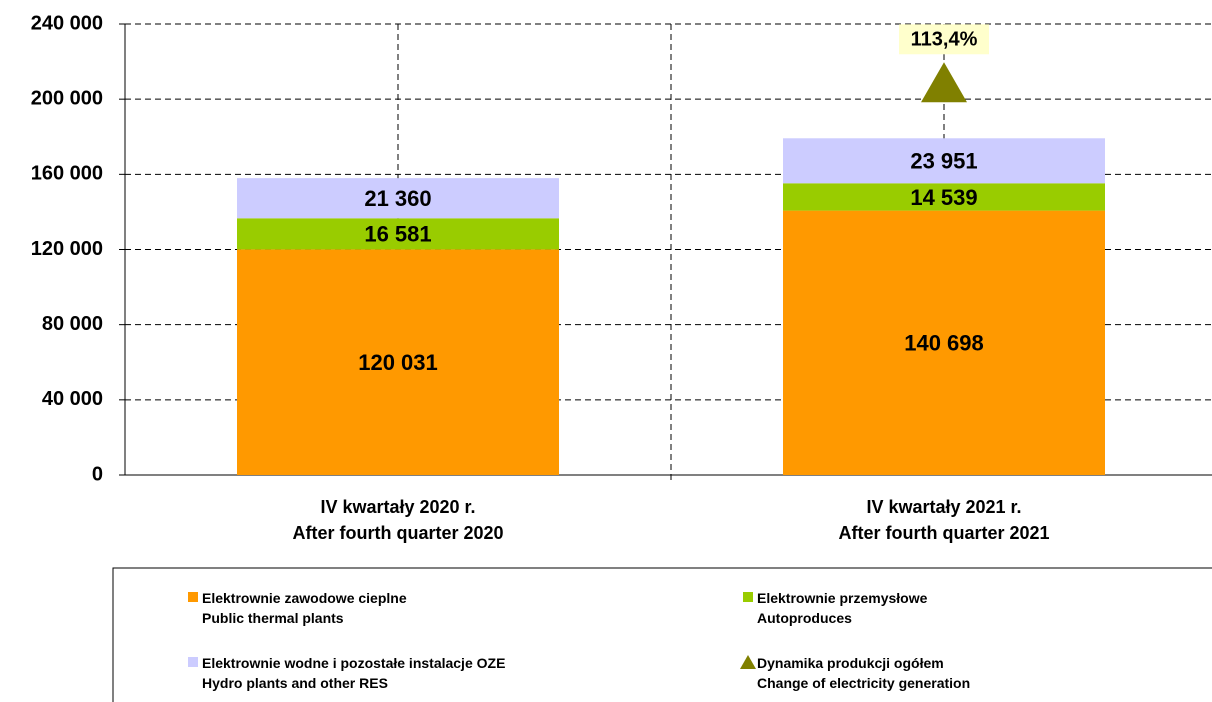 This screenshot has height=702, width=1212. What do you see at coordinates (72, 324) in the screenshot?
I see `y-tick-label: 80 000` at bounding box center [72, 324].